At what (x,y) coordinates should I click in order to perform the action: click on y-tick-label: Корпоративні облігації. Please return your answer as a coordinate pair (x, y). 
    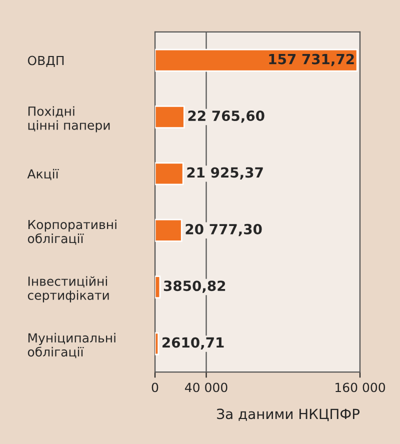
    Looking at the image, I should click on (72, 232).